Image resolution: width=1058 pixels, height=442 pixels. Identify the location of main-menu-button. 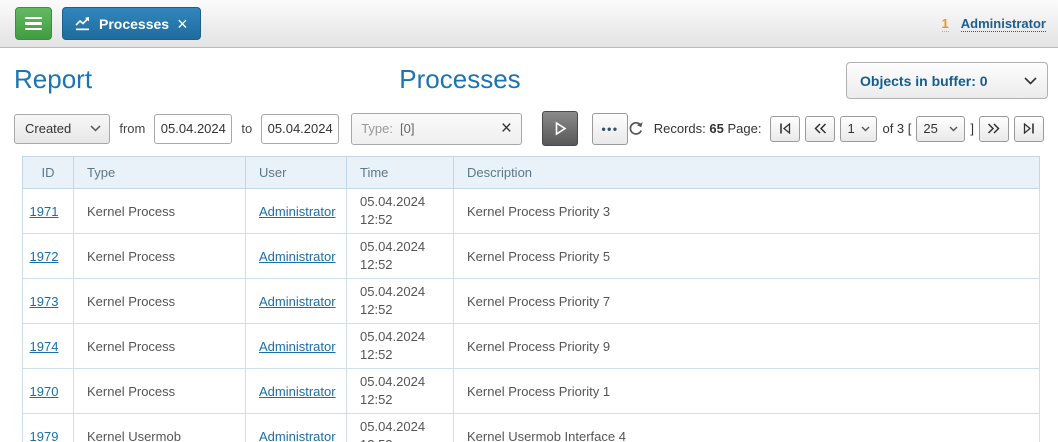
(33, 23).